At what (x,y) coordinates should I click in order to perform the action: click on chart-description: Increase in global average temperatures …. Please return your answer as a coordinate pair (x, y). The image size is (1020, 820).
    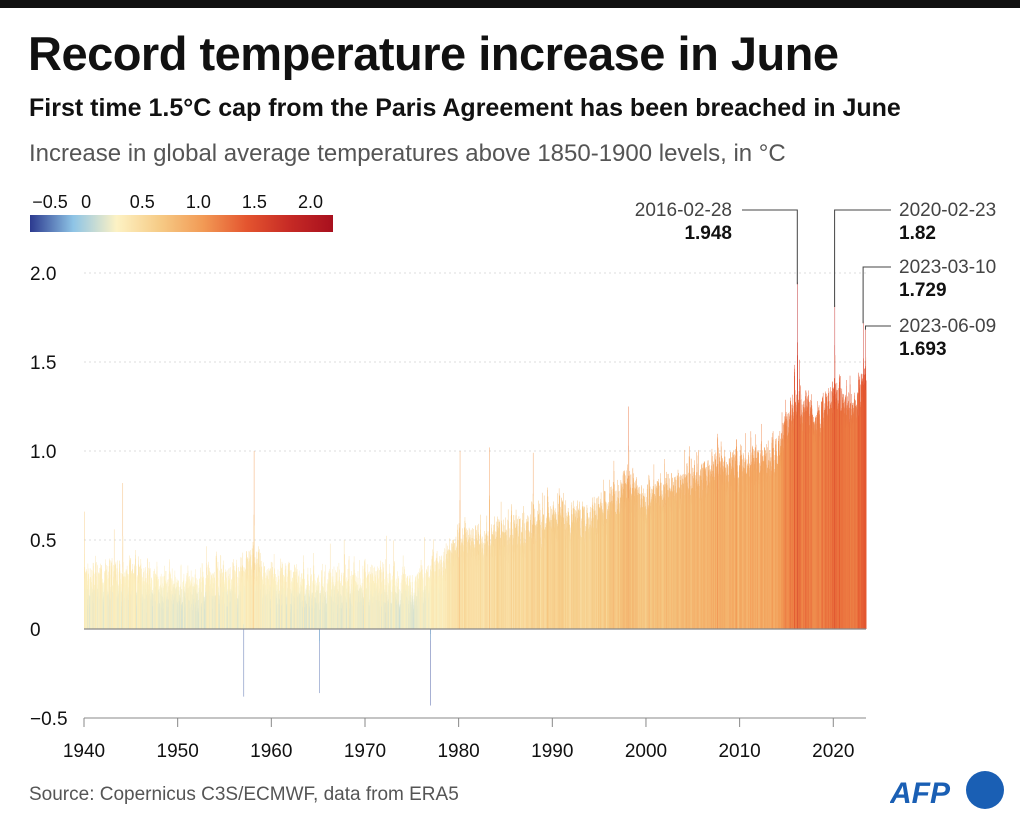
    Looking at the image, I should click on (407, 153).